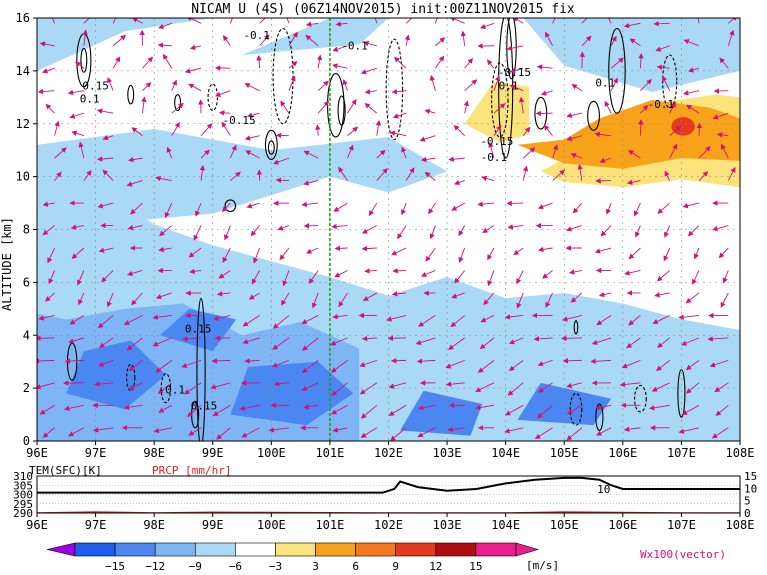 This screenshot has height=575, width=767. I want to click on y-axis-label: ALTITUDE [km], so click(7, 264).